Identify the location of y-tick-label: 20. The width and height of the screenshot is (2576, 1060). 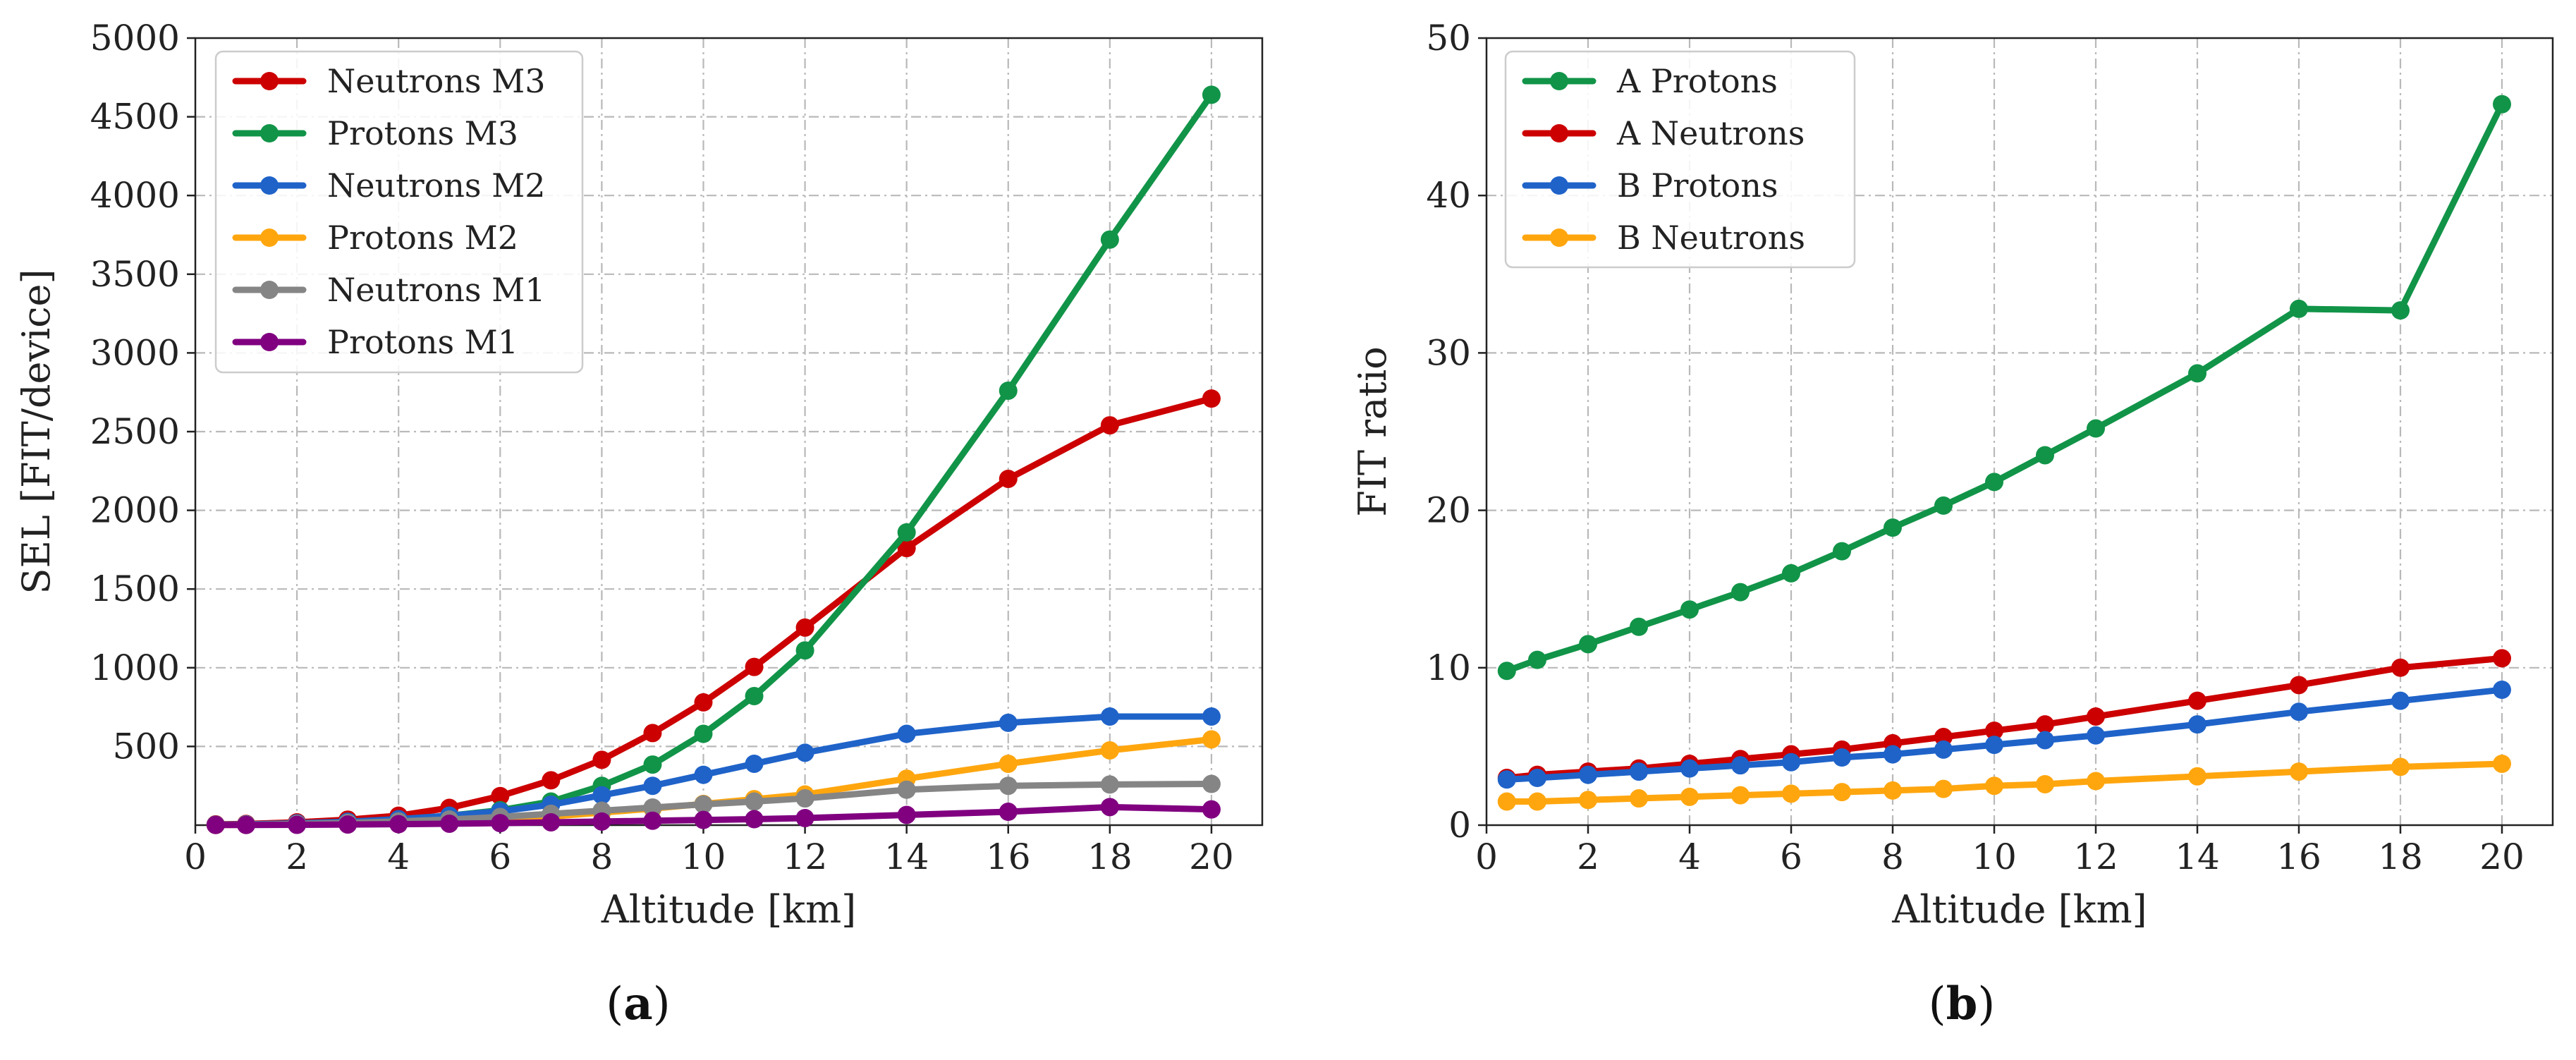
(1449, 510).